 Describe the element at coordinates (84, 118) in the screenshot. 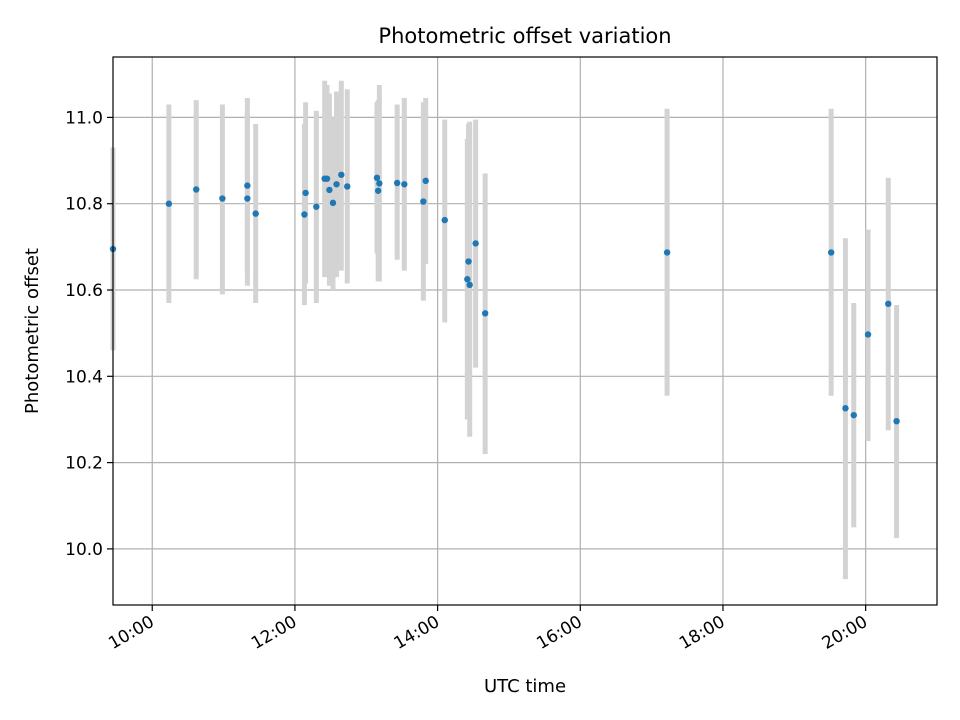

I see `y-tick-label: 11.0` at that location.